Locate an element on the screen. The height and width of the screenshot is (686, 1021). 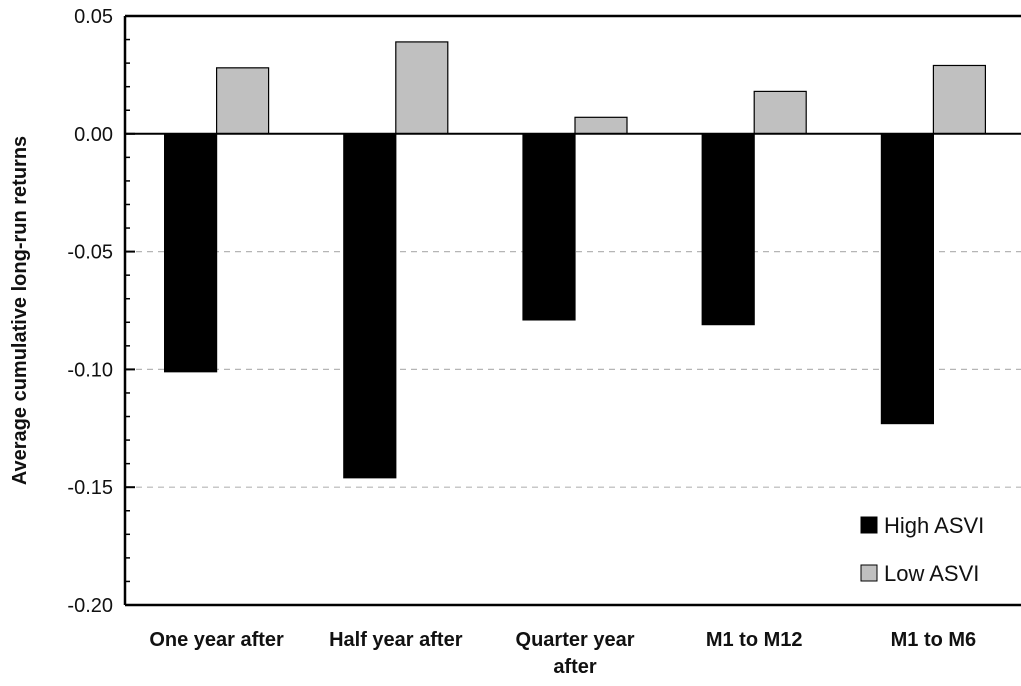
x-category-label: after is located at coordinates (575, 667).